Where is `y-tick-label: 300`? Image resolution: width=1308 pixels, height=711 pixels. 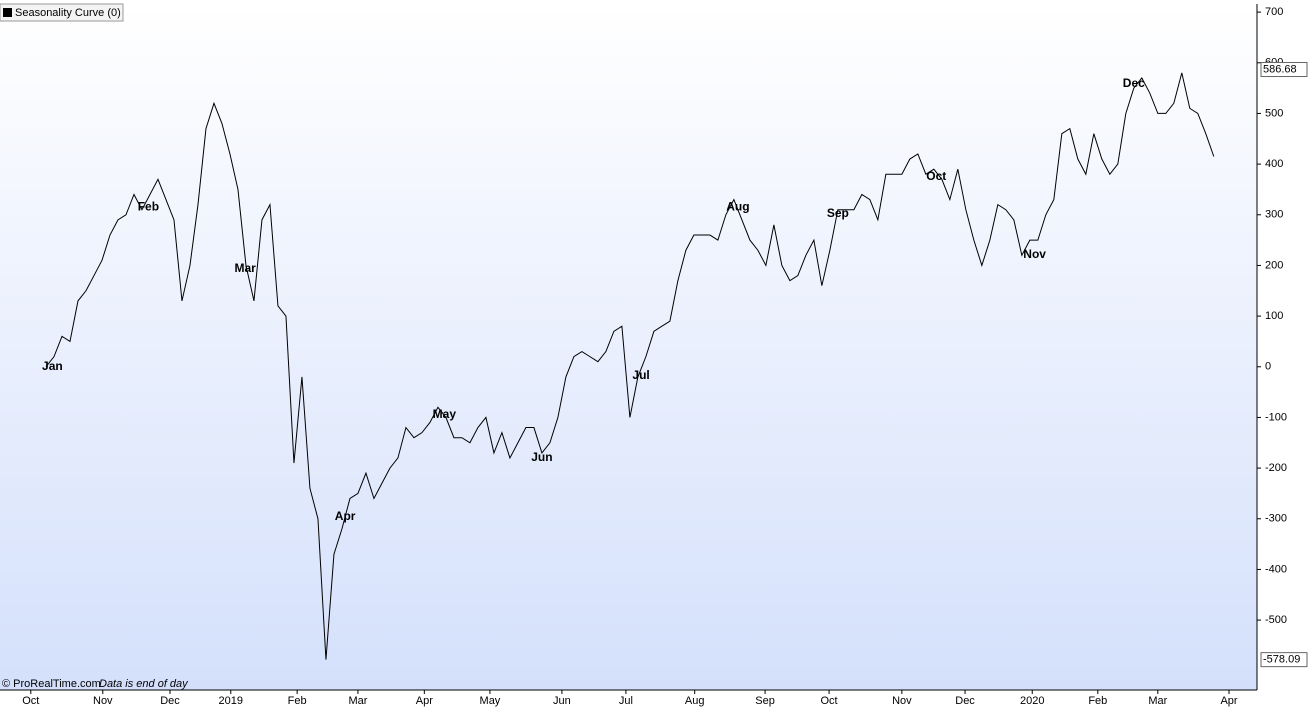
y-tick-label: 300 is located at coordinates (1274, 215).